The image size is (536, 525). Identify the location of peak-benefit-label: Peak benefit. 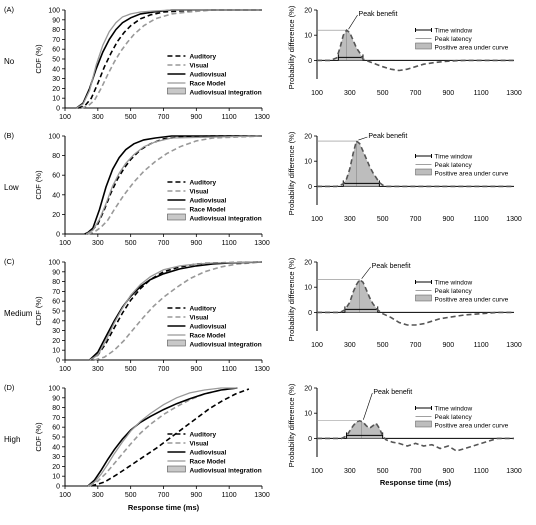
(391, 266).